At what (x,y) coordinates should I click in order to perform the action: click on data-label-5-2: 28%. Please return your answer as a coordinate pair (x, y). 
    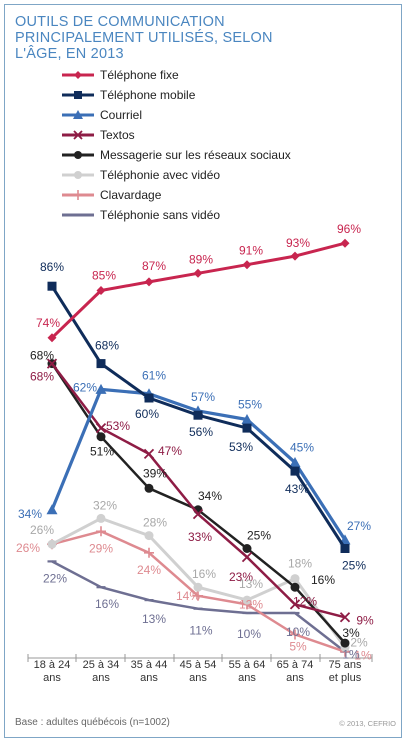
    Looking at the image, I should click on (155, 523).